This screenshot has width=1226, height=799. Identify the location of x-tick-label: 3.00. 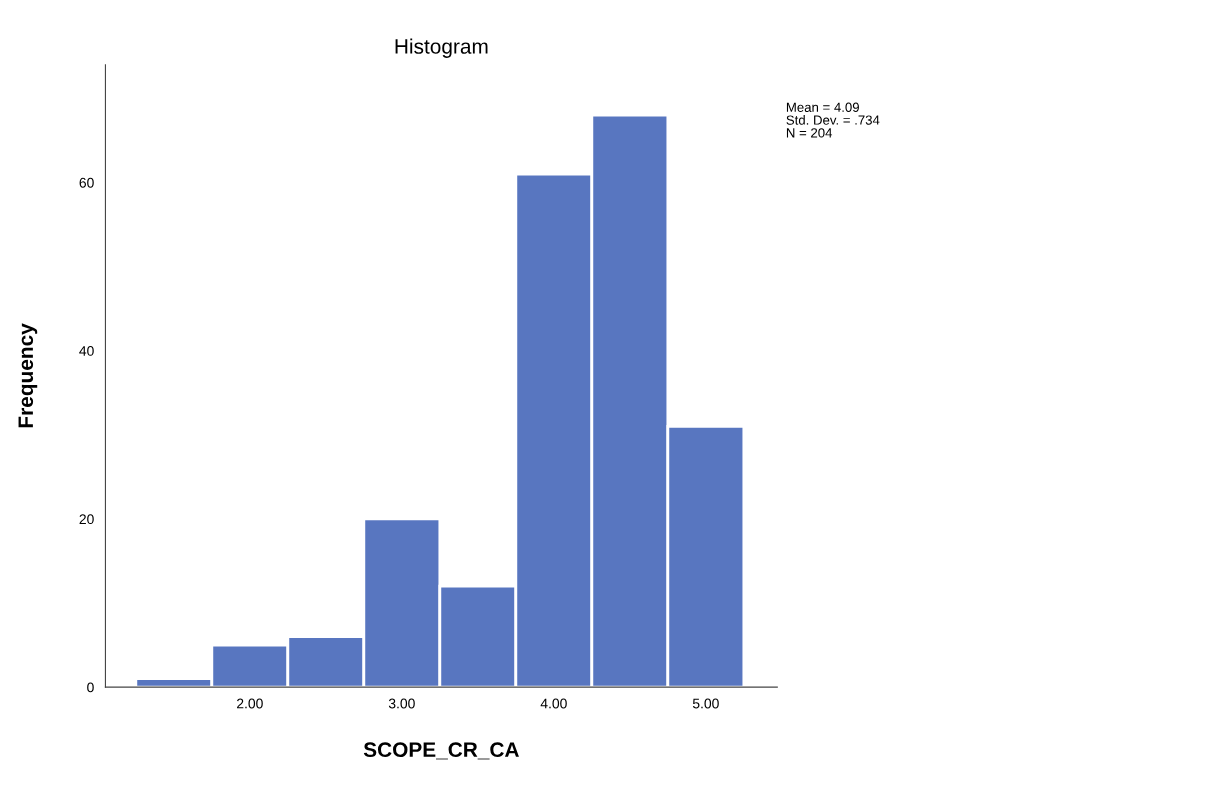
(401, 703).